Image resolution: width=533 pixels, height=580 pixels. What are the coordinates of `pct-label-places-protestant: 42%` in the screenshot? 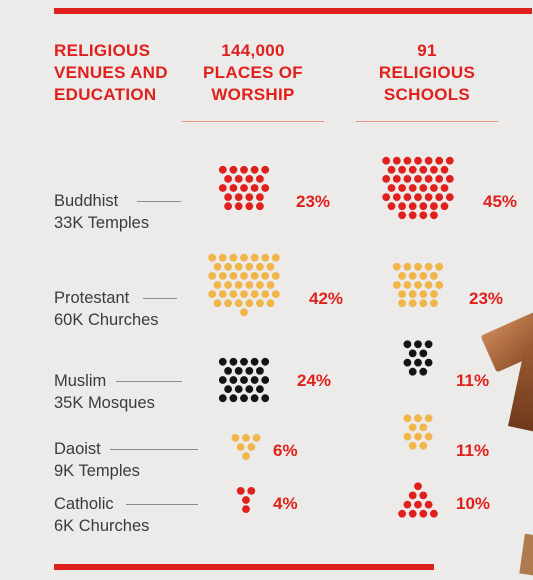 It's located at (326, 298).